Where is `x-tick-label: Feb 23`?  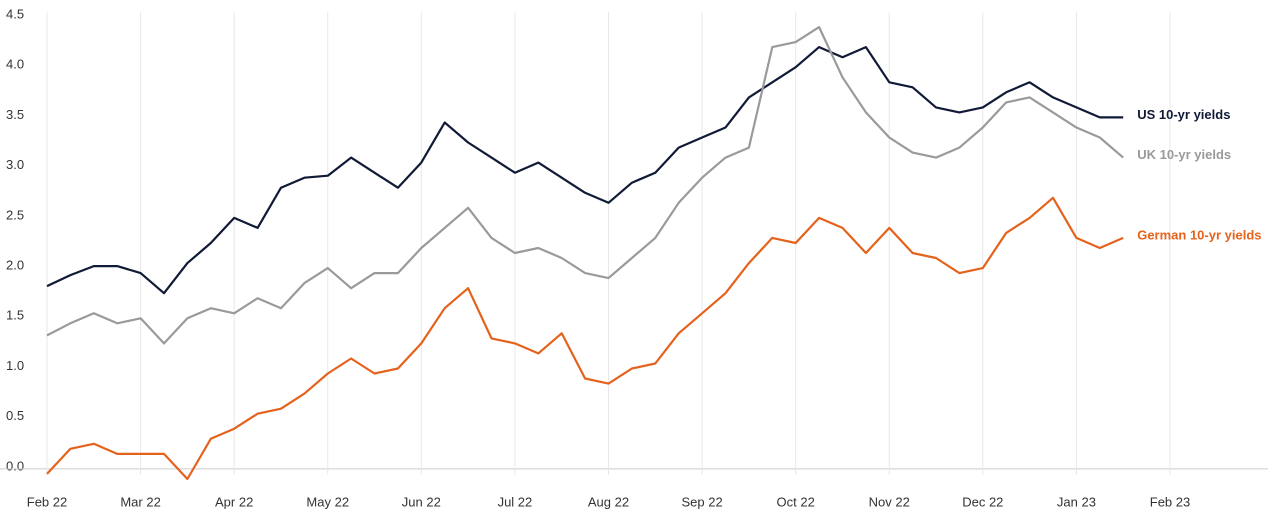 x-tick-label: Feb 23 is located at coordinates (1170, 501).